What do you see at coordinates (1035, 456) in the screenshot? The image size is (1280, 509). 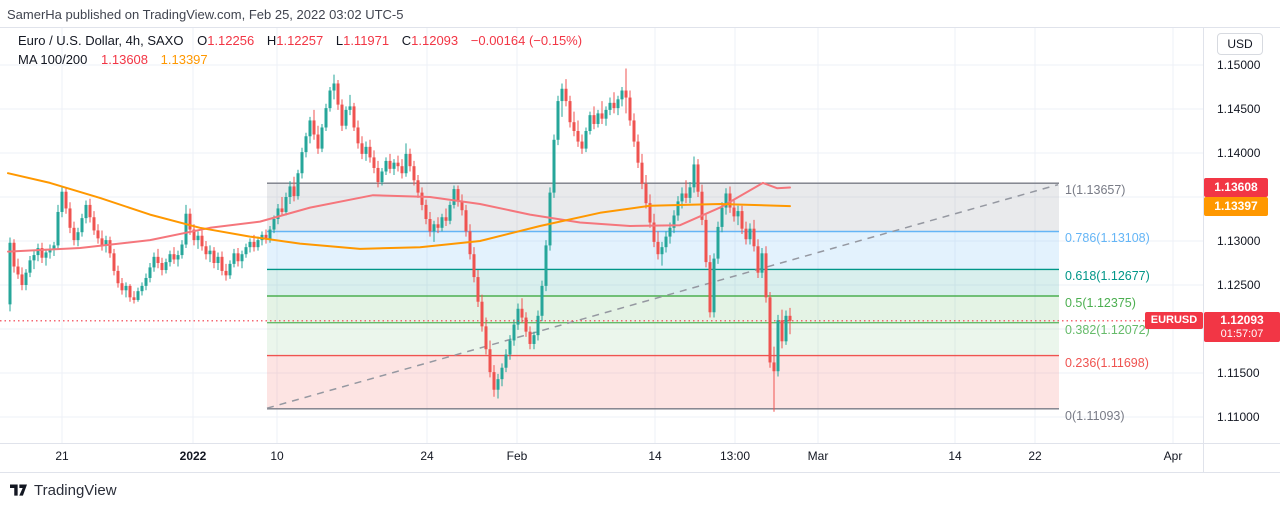 I see `time-tick-label: 22` at bounding box center [1035, 456].